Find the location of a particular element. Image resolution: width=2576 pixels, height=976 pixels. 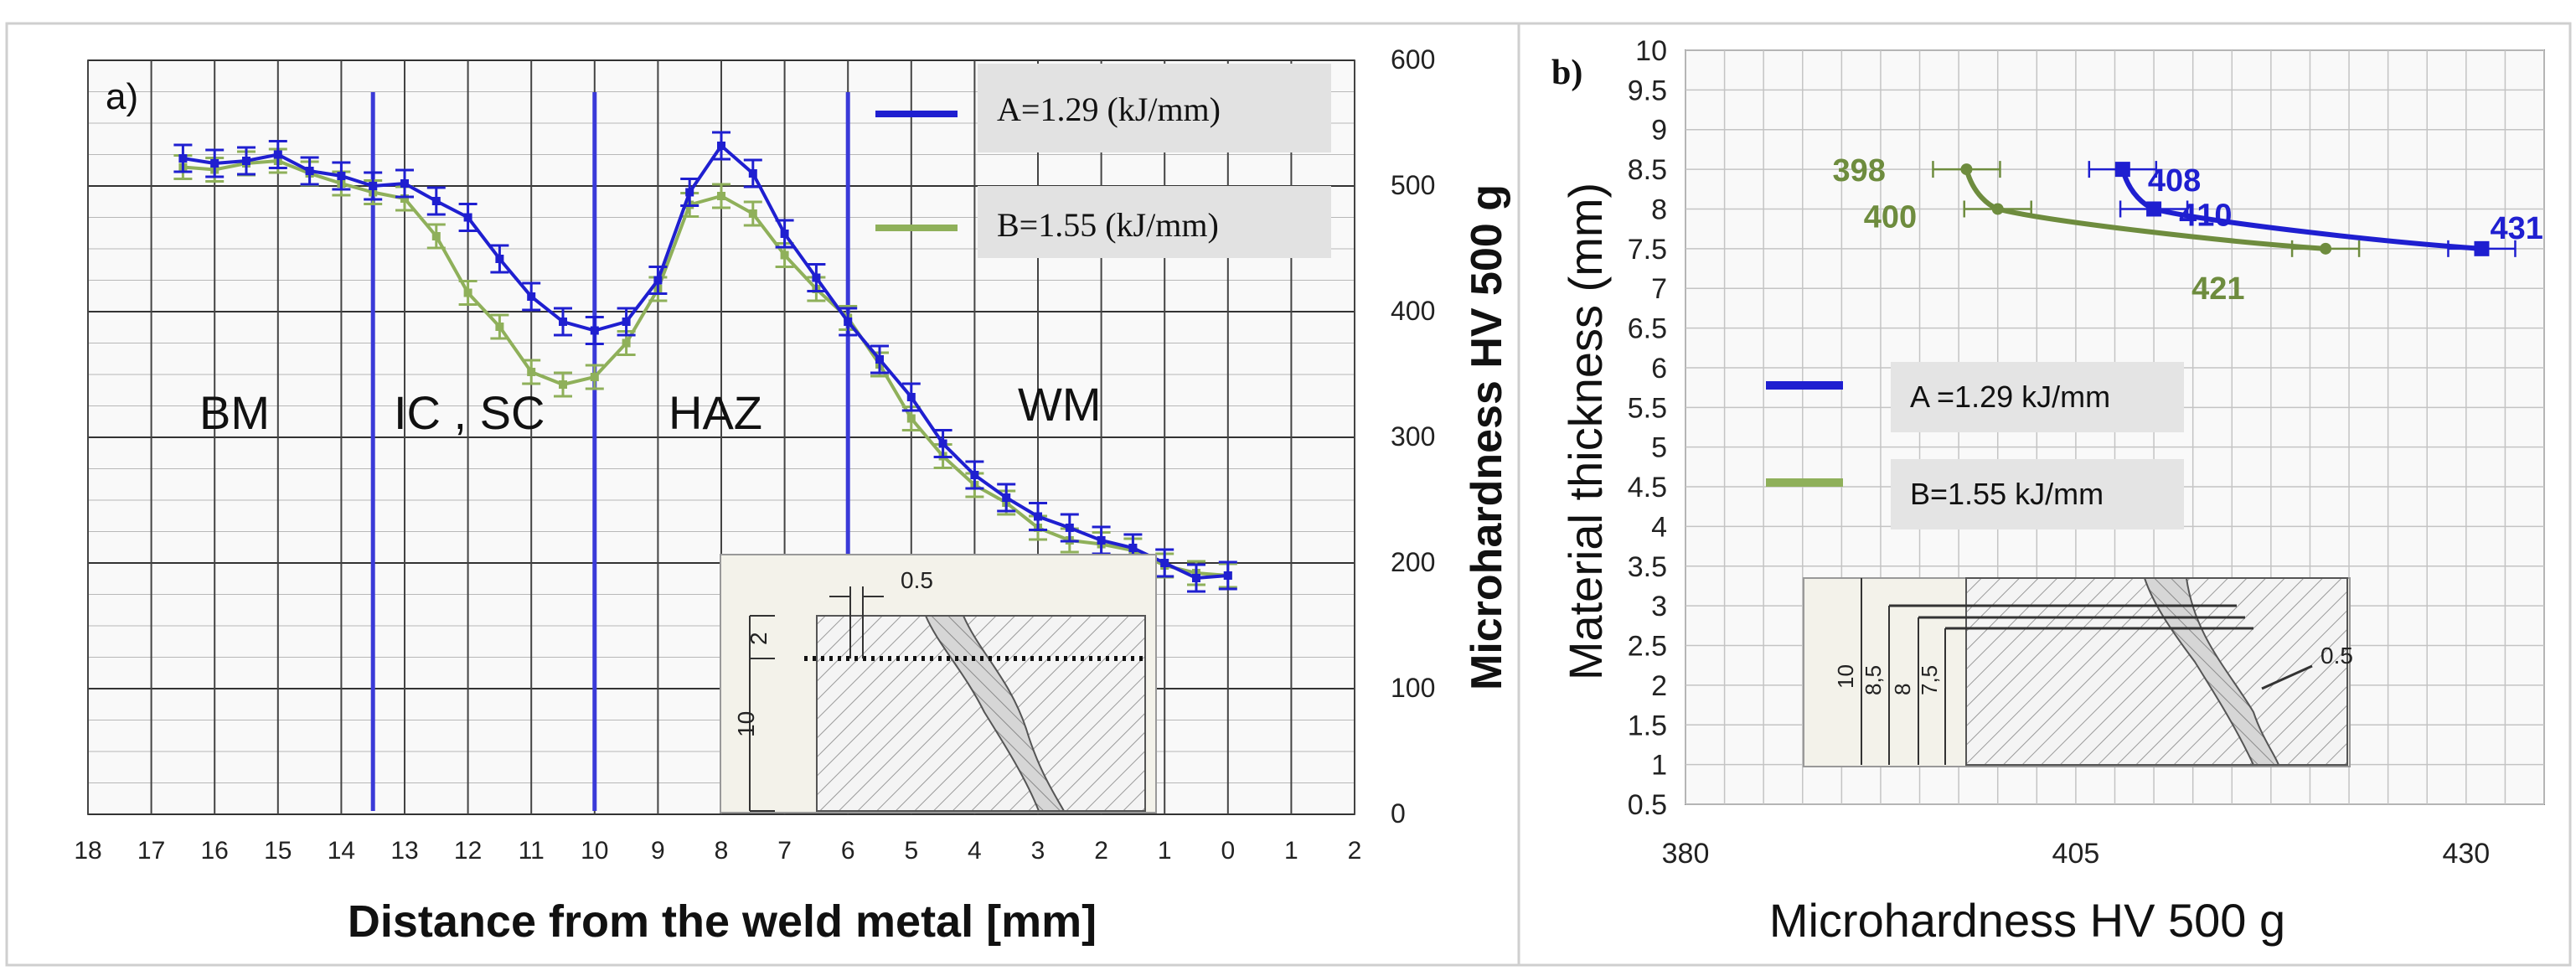

panel-a-label: a) is located at coordinates (122, 96).